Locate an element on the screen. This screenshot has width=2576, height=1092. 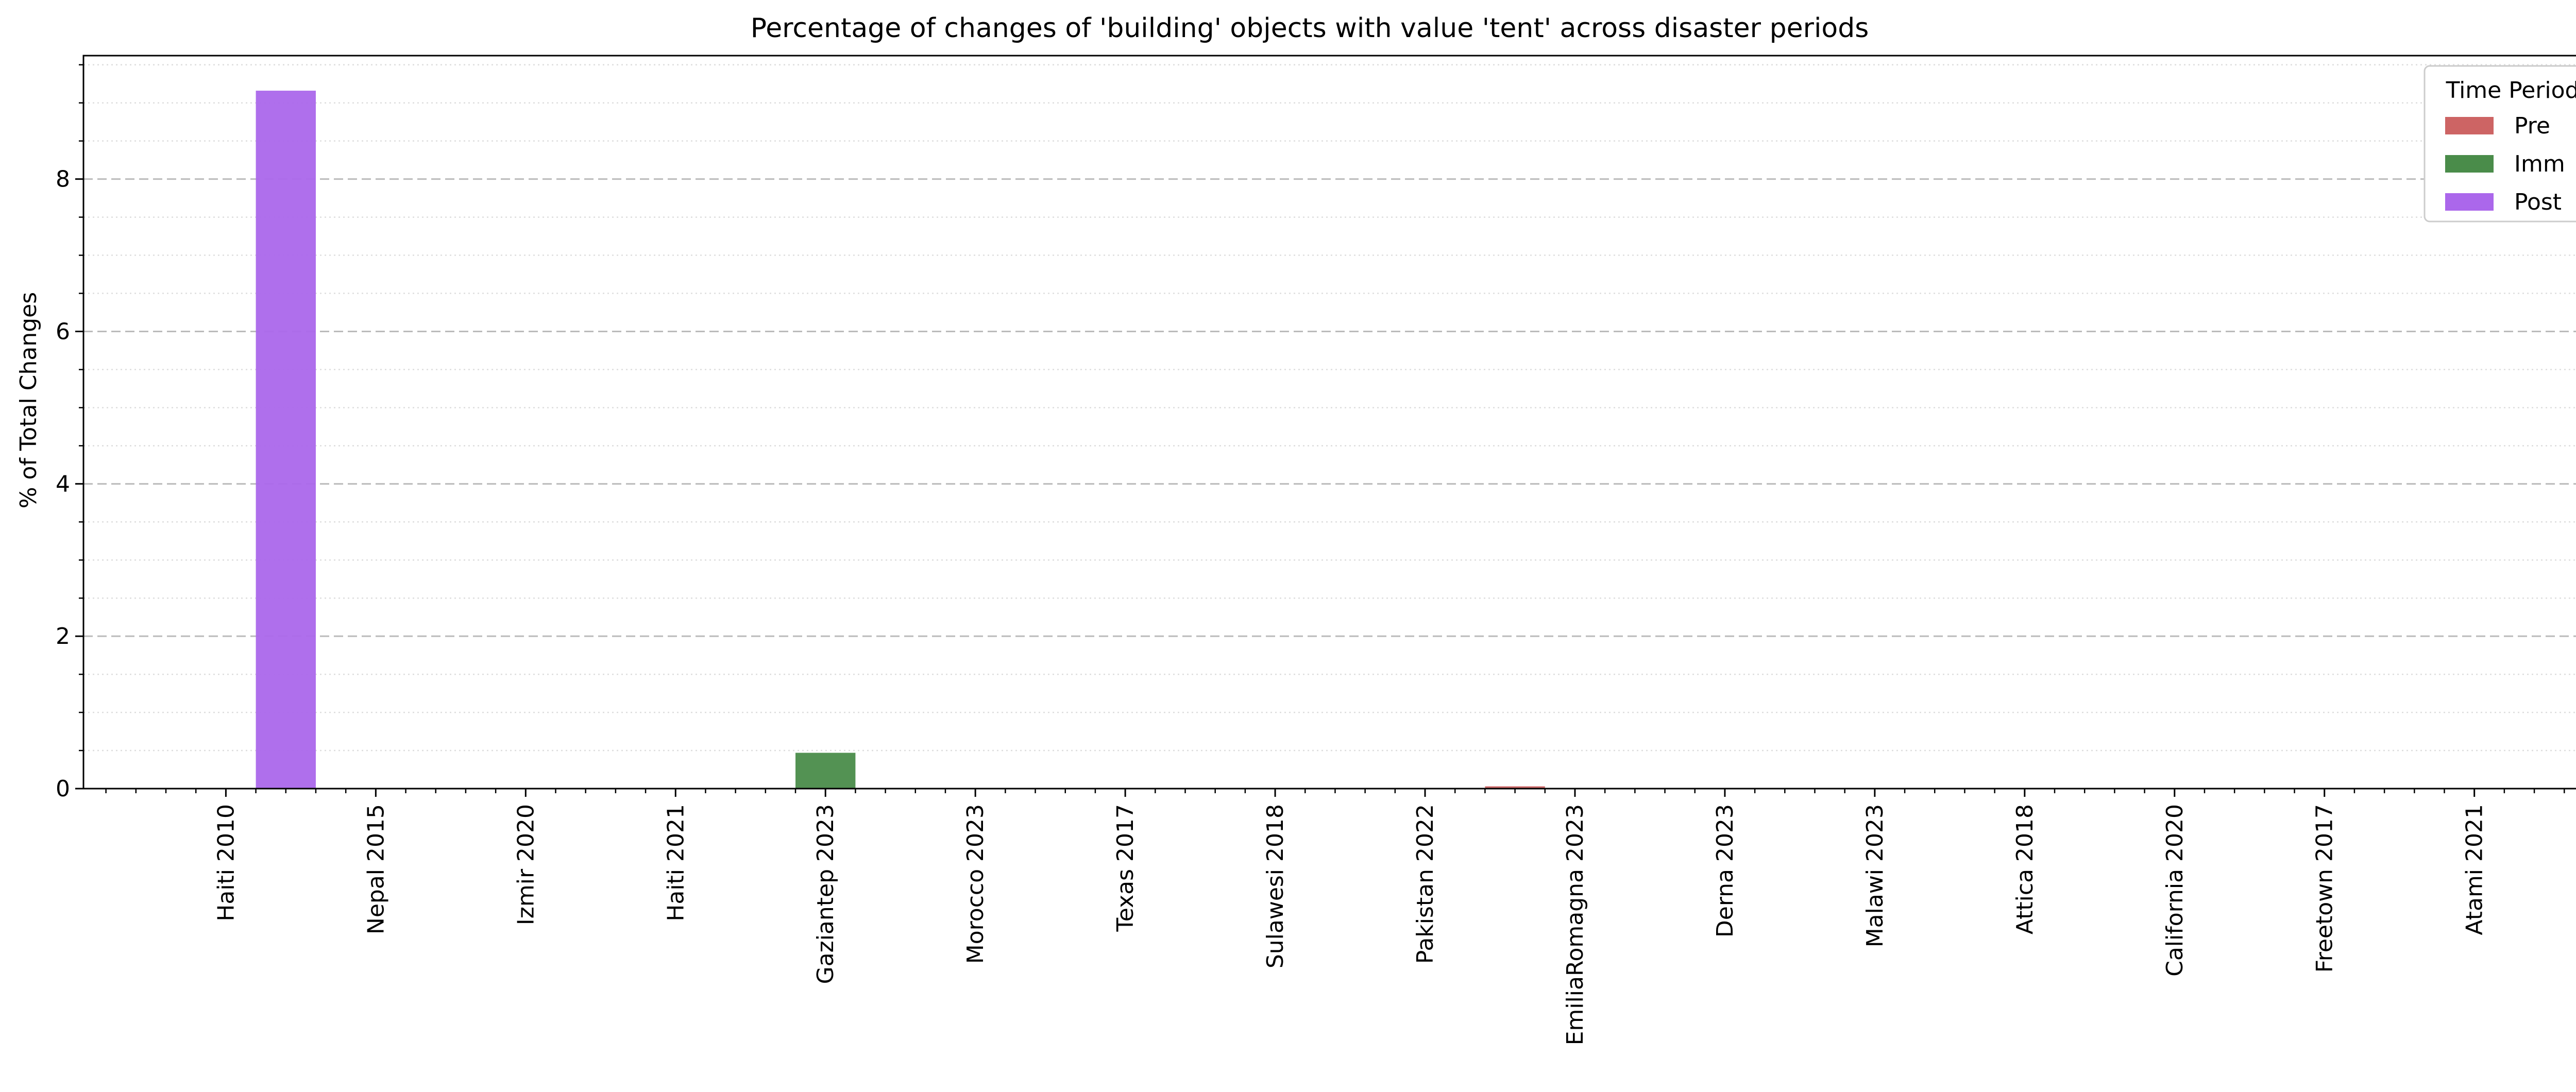
legend-swatch-post is located at coordinates (2470, 202).